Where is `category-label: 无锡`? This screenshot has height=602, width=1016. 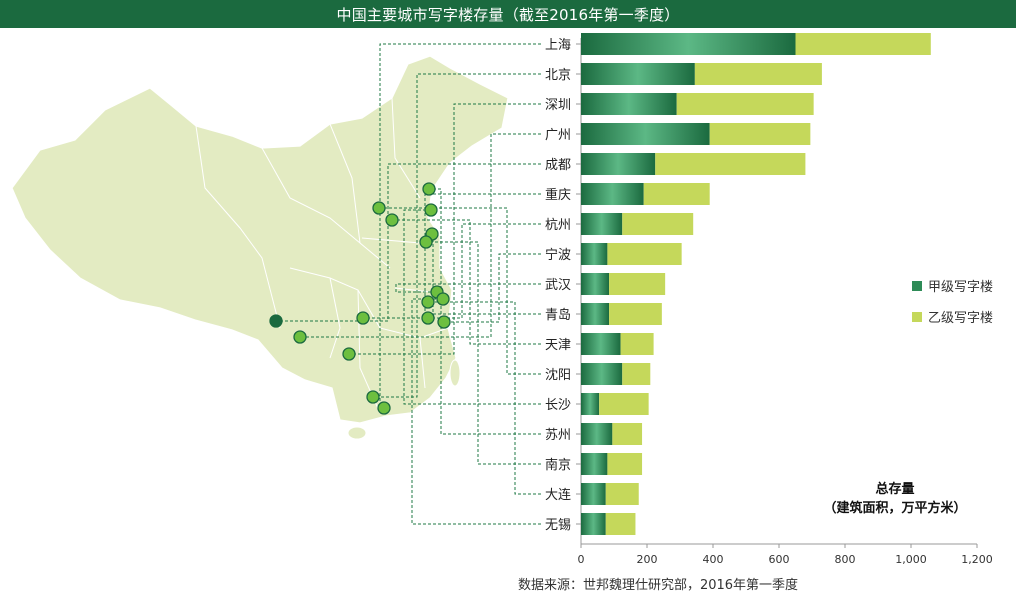
category-label: 无锡 is located at coordinates (558, 525).